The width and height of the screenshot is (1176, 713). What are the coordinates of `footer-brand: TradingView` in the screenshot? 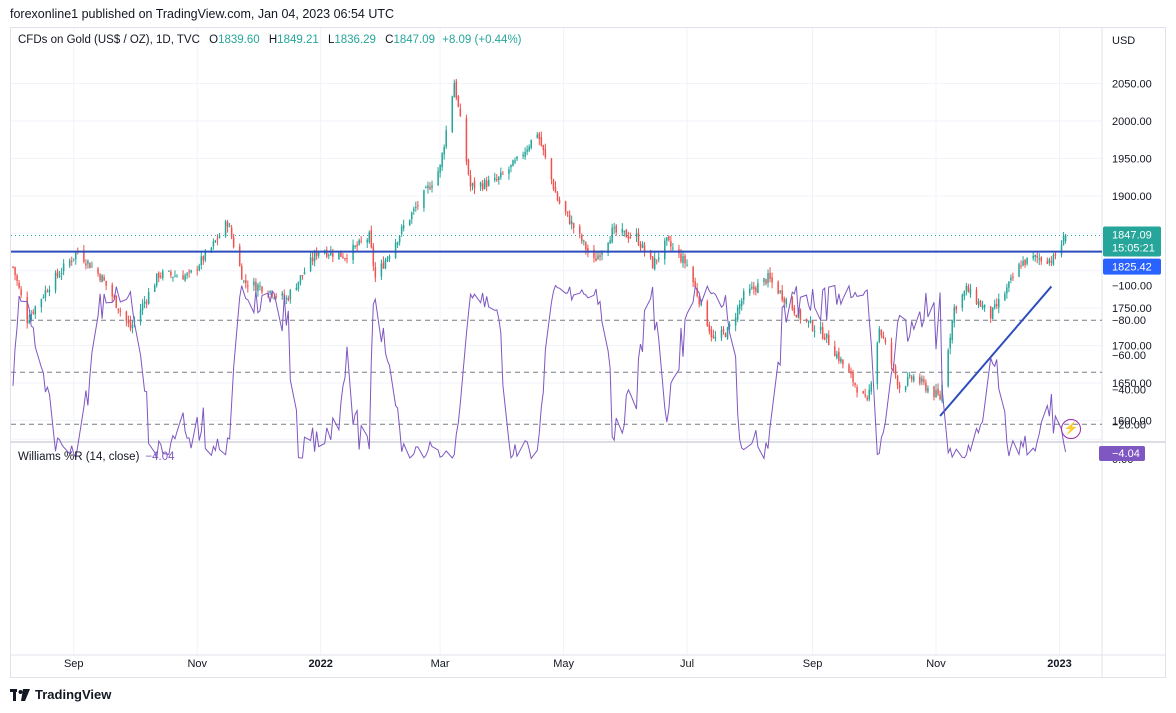 It's located at (60, 694).